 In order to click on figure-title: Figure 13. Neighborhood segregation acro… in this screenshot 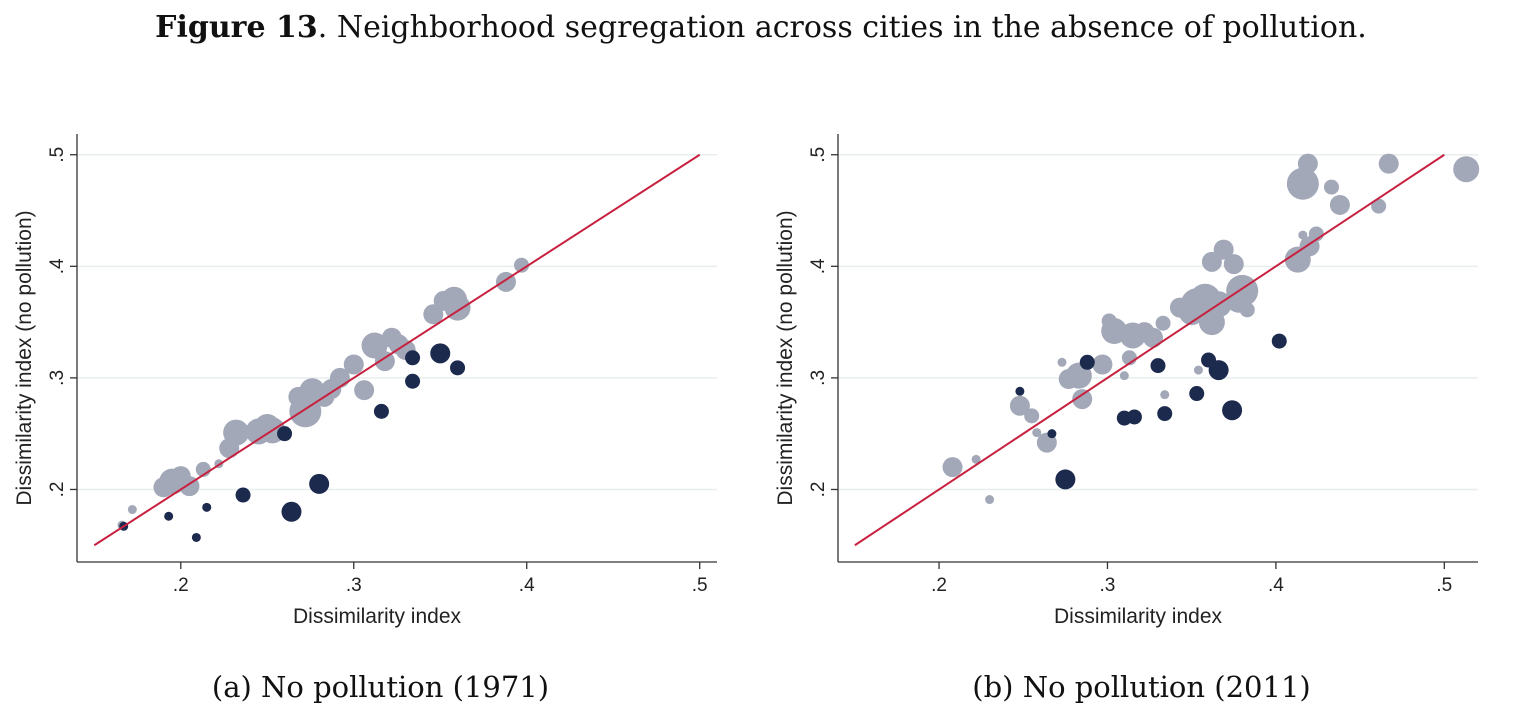, I will do `click(761, 27)`.